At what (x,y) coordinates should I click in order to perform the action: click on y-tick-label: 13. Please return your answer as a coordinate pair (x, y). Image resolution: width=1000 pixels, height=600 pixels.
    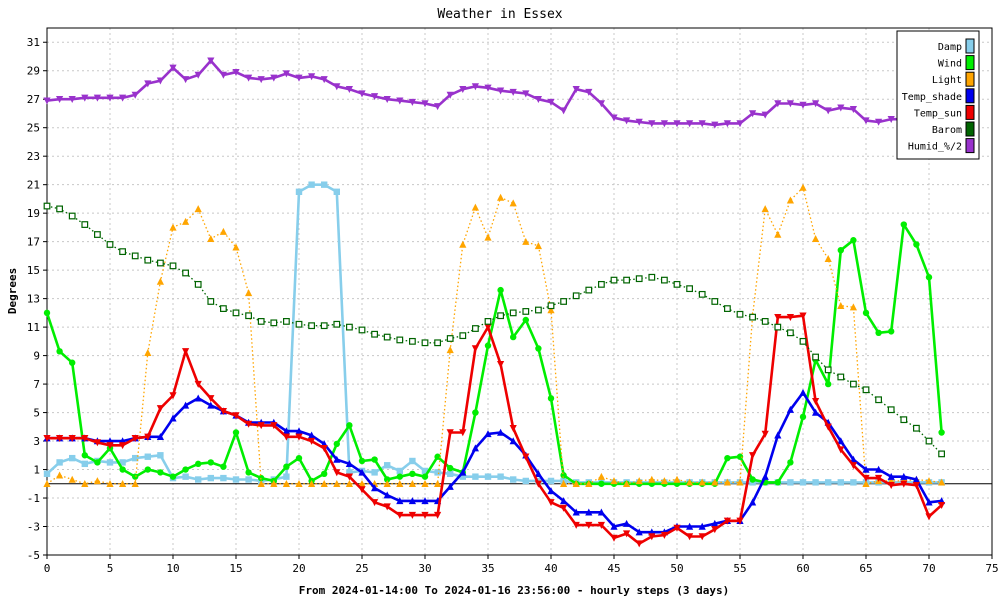
    Looking at the image, I should click on (33, 299).